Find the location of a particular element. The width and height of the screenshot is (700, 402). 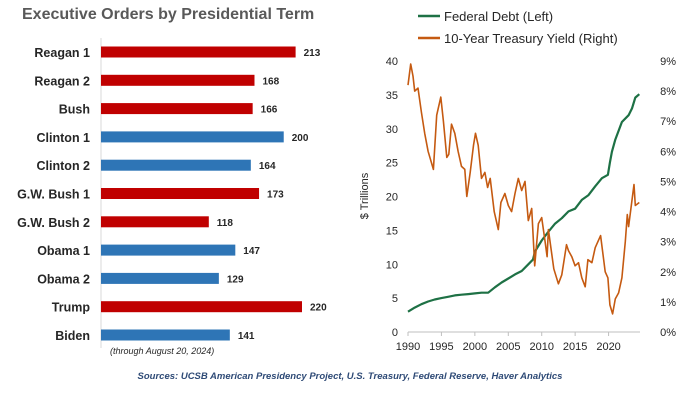

left-axis-title: $ Trillions is located at coordinates (365, 195).